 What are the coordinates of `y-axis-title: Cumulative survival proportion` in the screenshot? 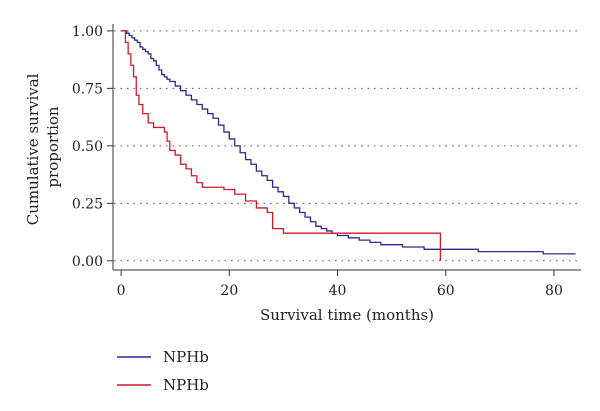 It's located at (43, 147).